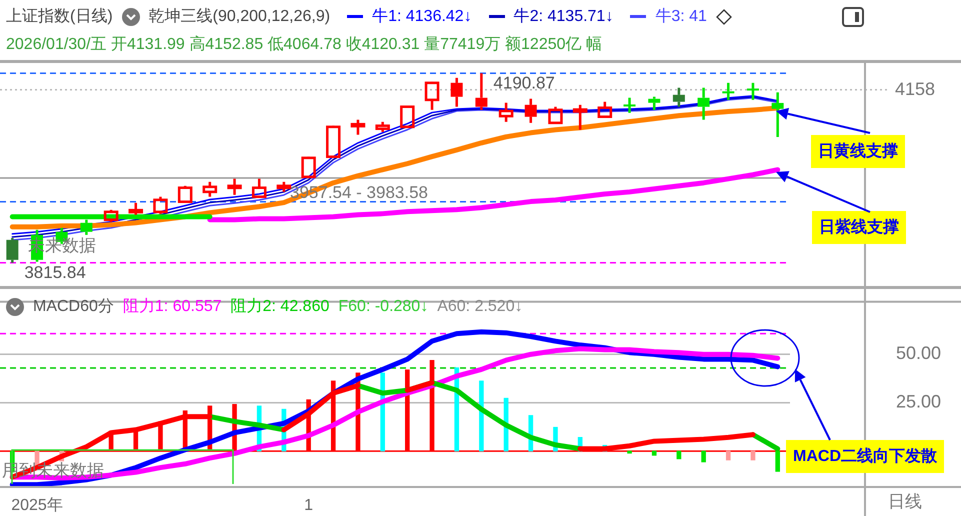 The height and width of the screenshot is (516, 961). What do you see at coordinates (681, 16) in the screenshot?
I see `legend-label: 牛3: 41` at bounding box center [681, 16].